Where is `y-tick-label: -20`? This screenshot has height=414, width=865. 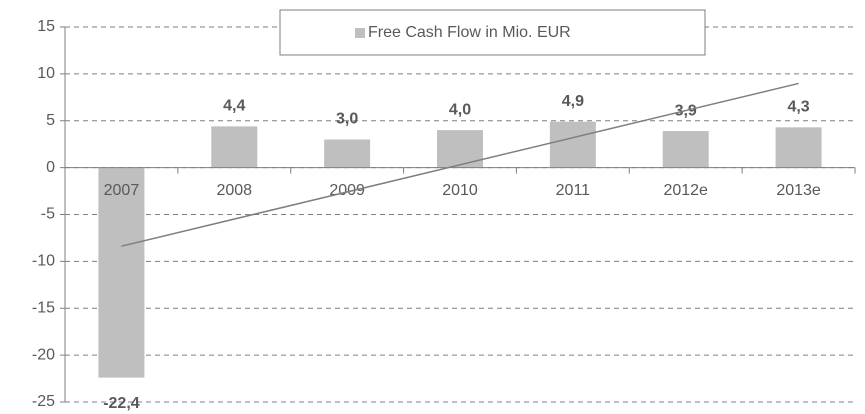 y-tick-label: -20 is located at coordinates (43, 354).